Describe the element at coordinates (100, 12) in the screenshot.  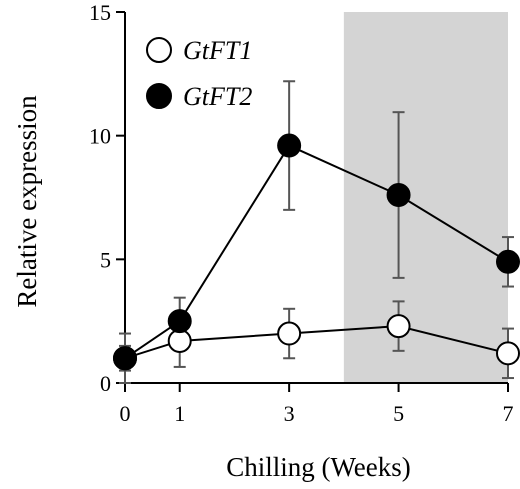
I see `y-tick-label: 15` at that location.